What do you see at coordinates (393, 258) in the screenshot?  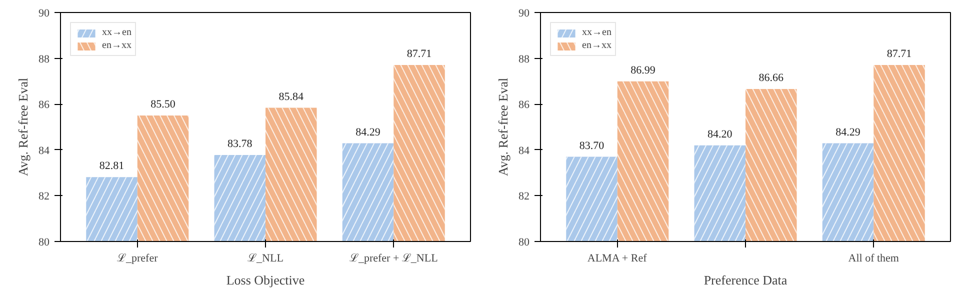 I see `x-tick-label: ℒ_prefer + ℒ_NLL` at bounding box center [393, 258].